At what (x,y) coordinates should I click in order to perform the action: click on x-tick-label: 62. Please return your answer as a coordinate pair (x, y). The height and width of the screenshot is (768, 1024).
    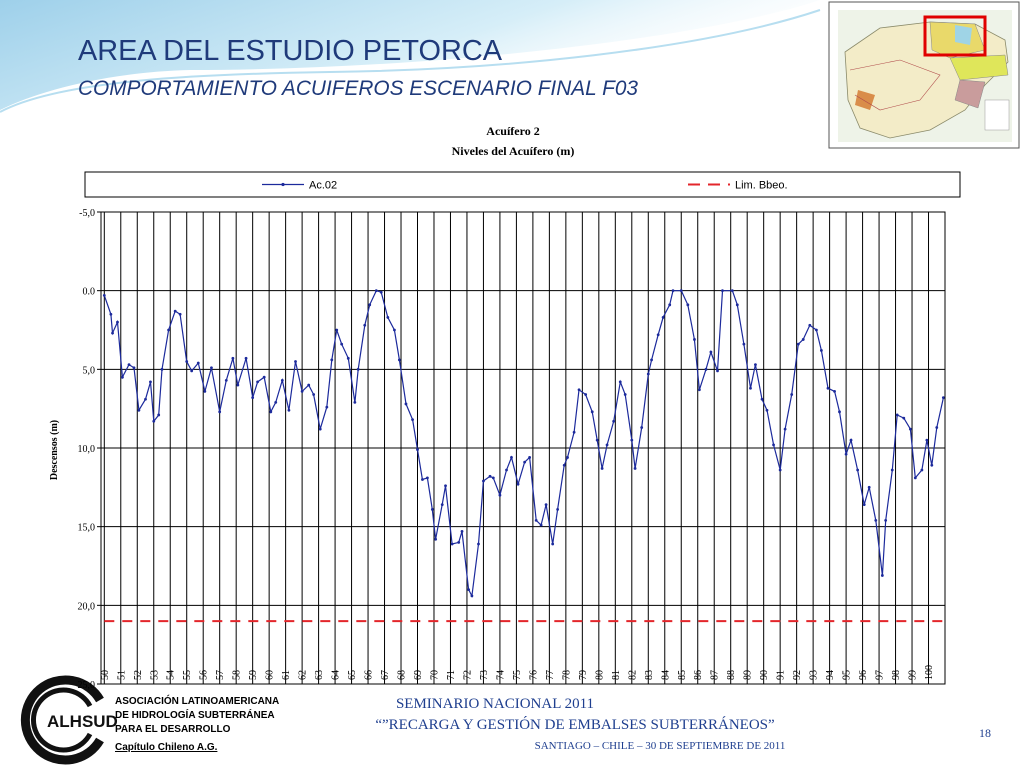
    Looking at the image, I should click on (303, 675).